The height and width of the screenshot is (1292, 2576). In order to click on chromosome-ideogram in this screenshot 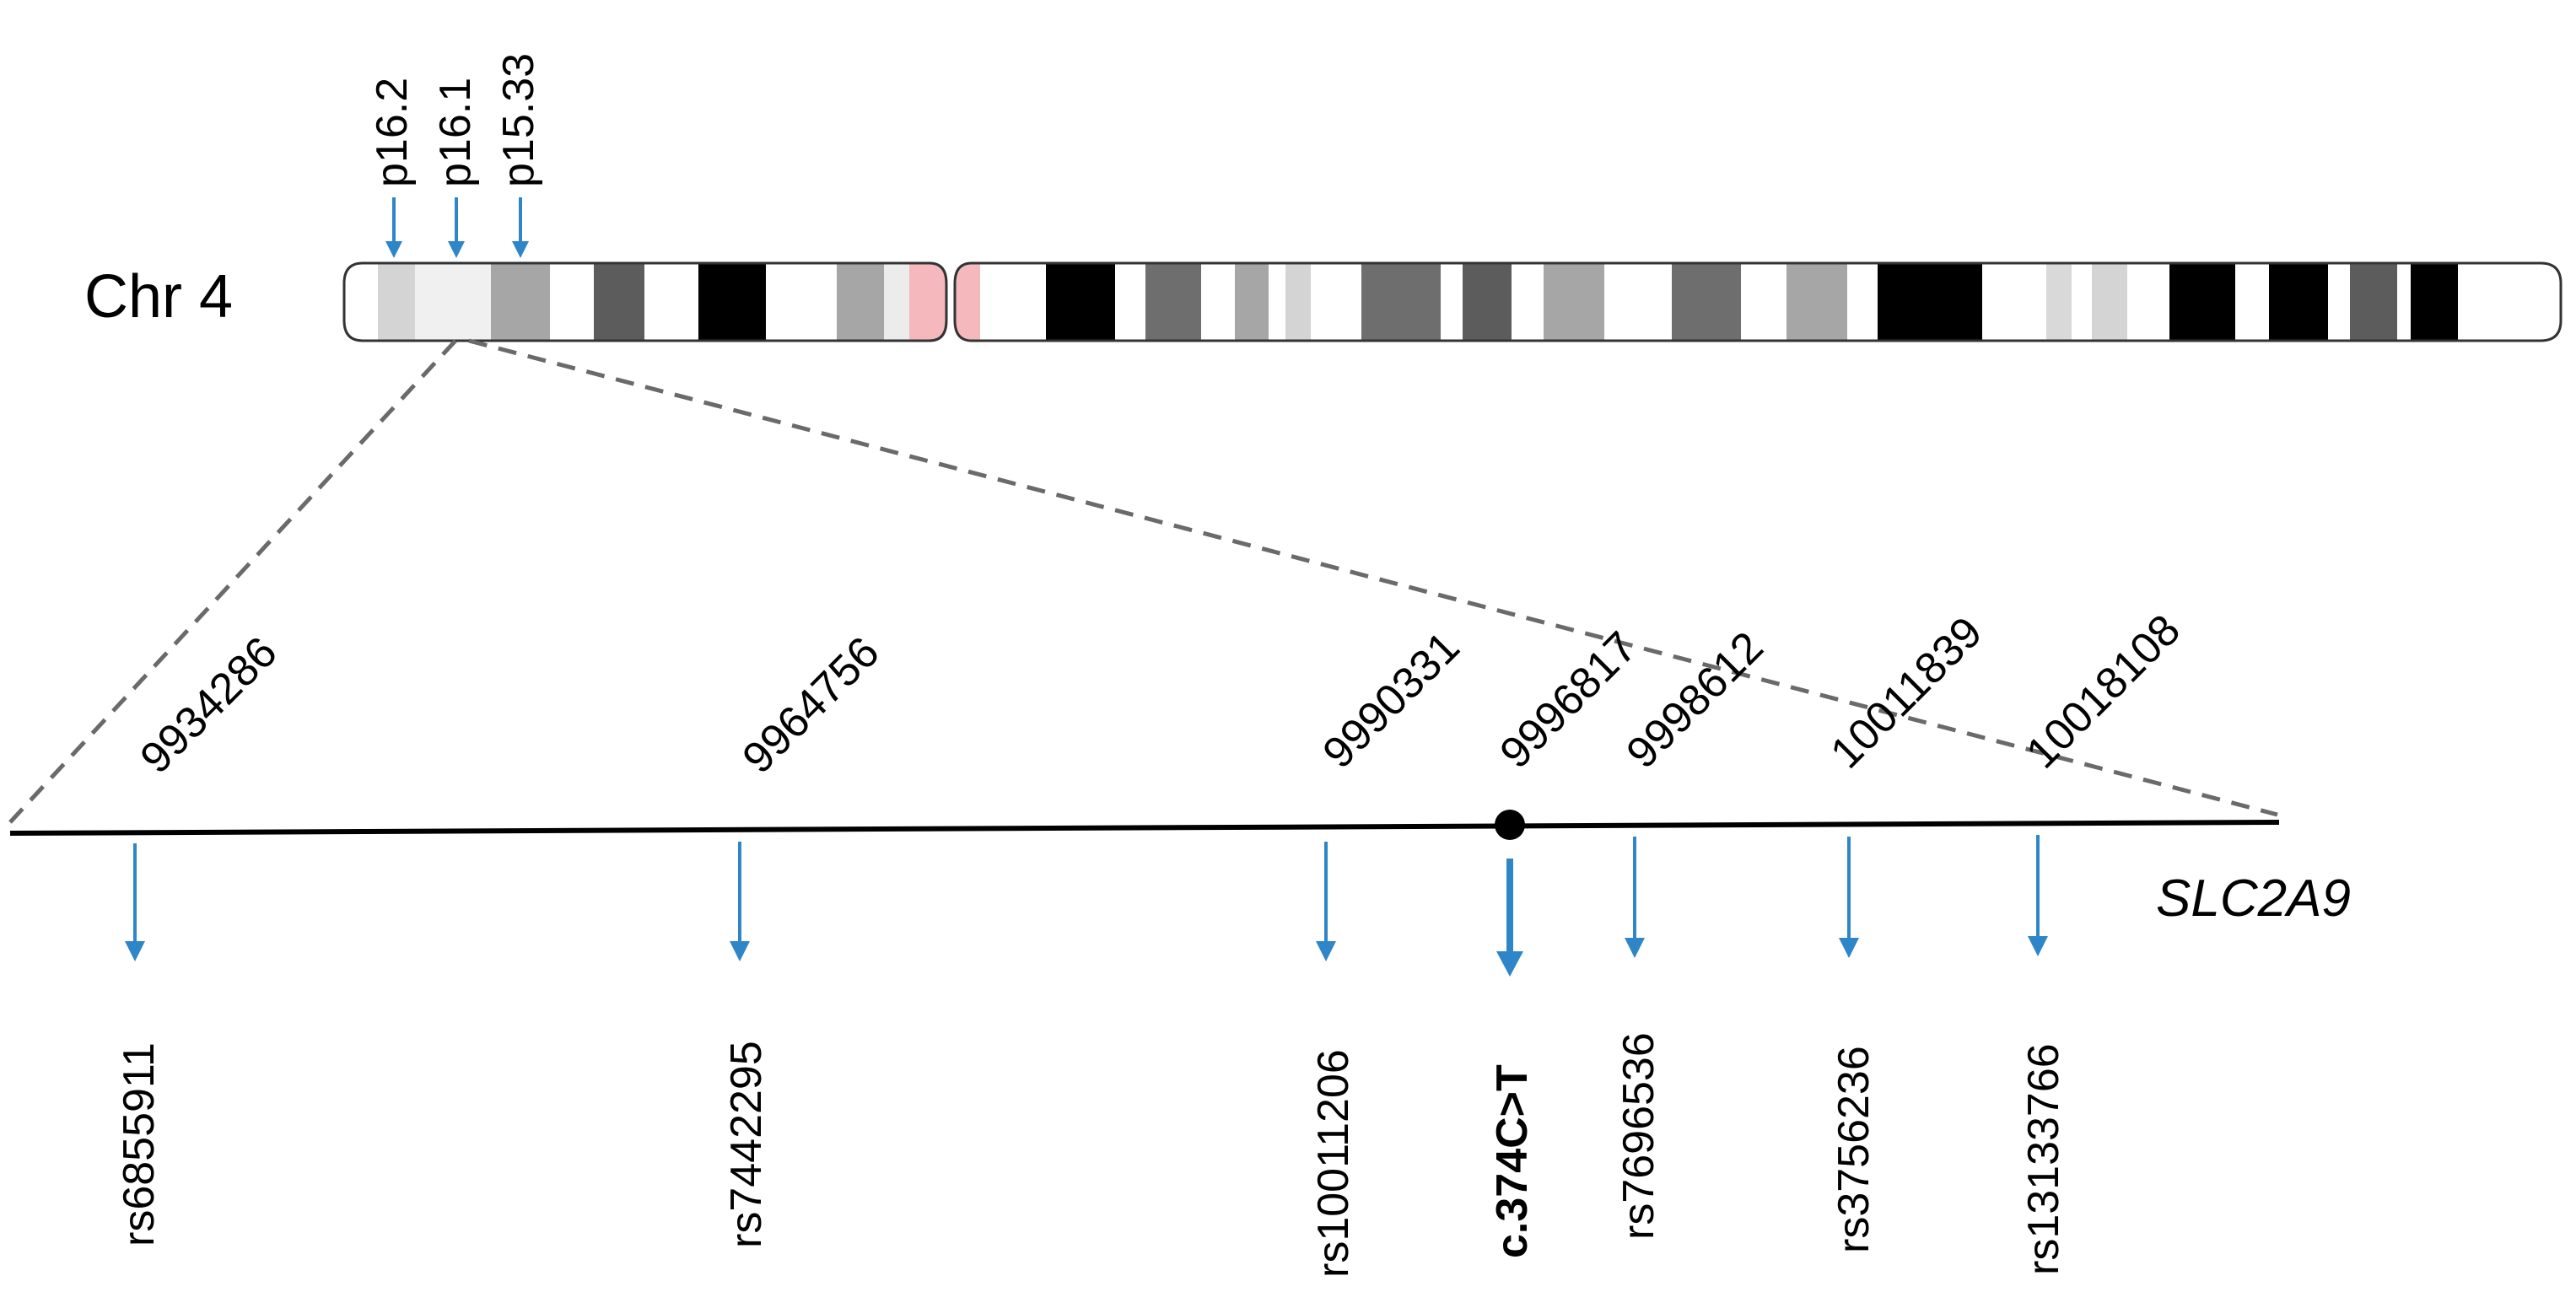, I will do `click(1452, 301)`.